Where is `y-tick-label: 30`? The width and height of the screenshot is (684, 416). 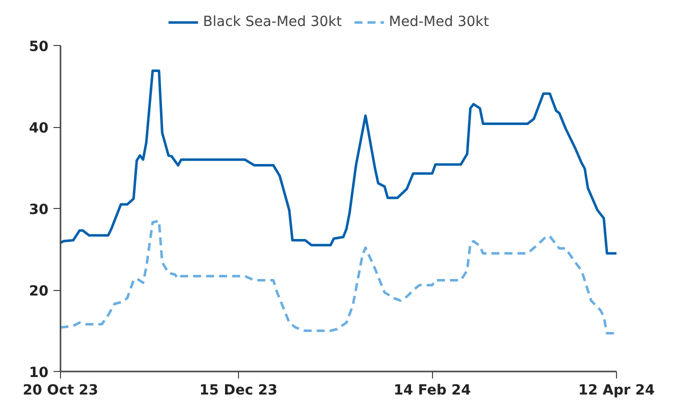 y-tick-label: 30 is located at coordinates (39, 210).